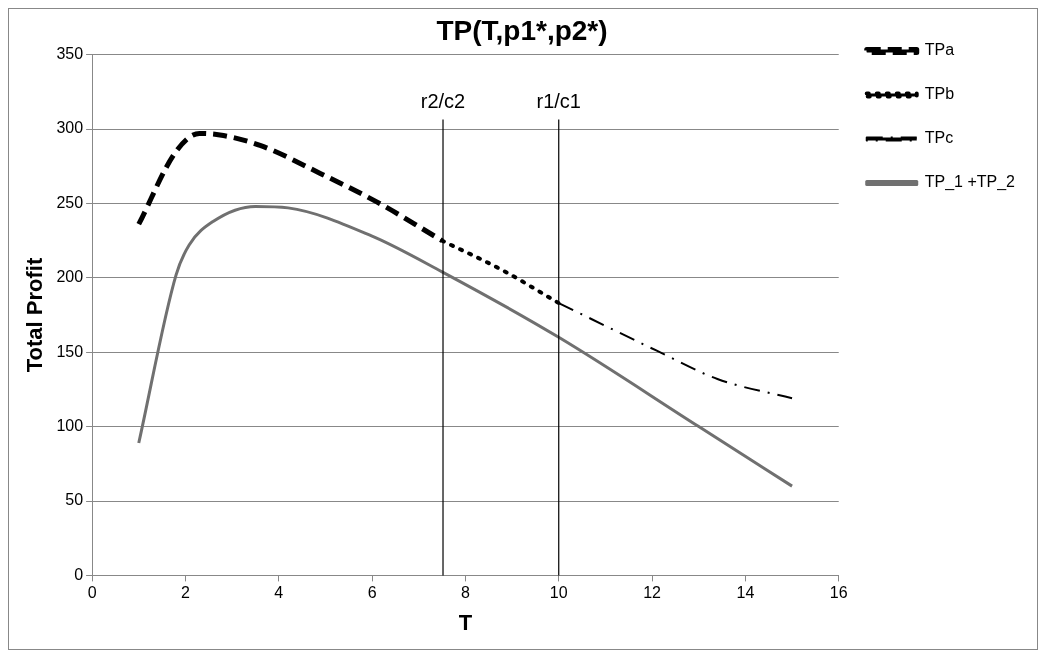 Image resolution: width=1050 pixels, height=662 pixels. I want to click on legend-label: TPa, so click(939, 50).